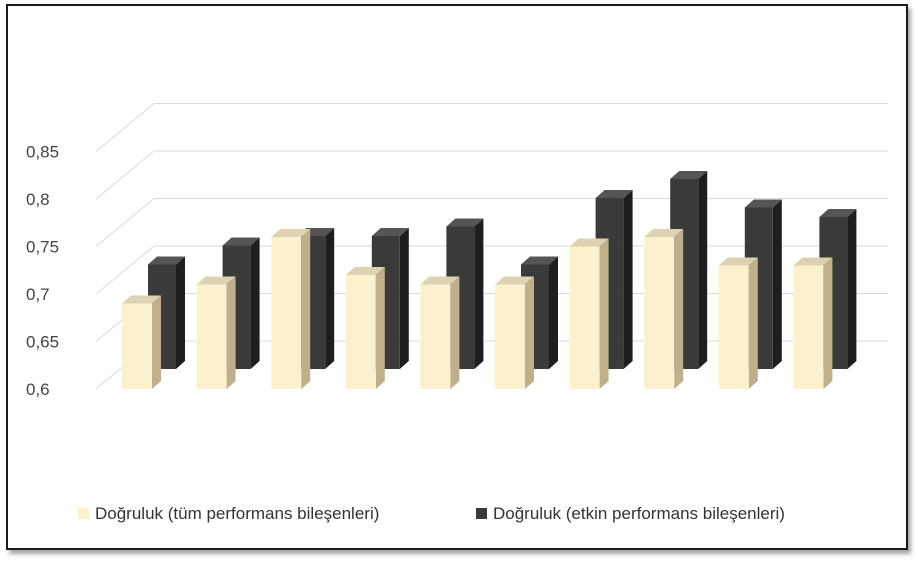 This screenshot has height=562, width=918. I want to click on legend-label-2: Doğruluk (etkin performans bileşenleri), so click(639, 513).